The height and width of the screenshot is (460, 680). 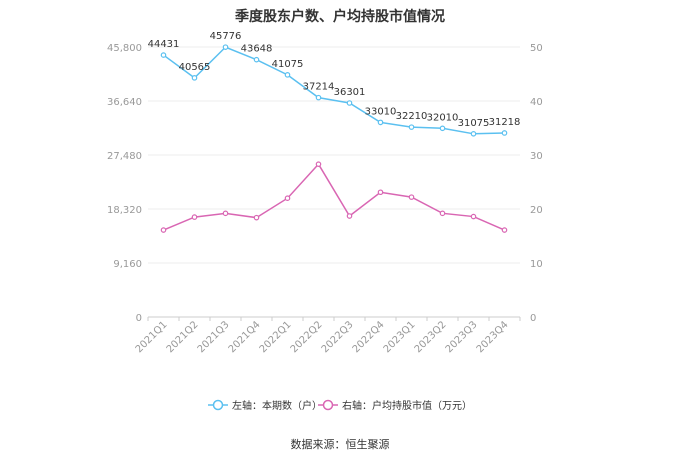 What do you see at coordinates (536, 210) in the screenshot?
I see `right-y-tick-label: 20` at bounding box center [536, 210].